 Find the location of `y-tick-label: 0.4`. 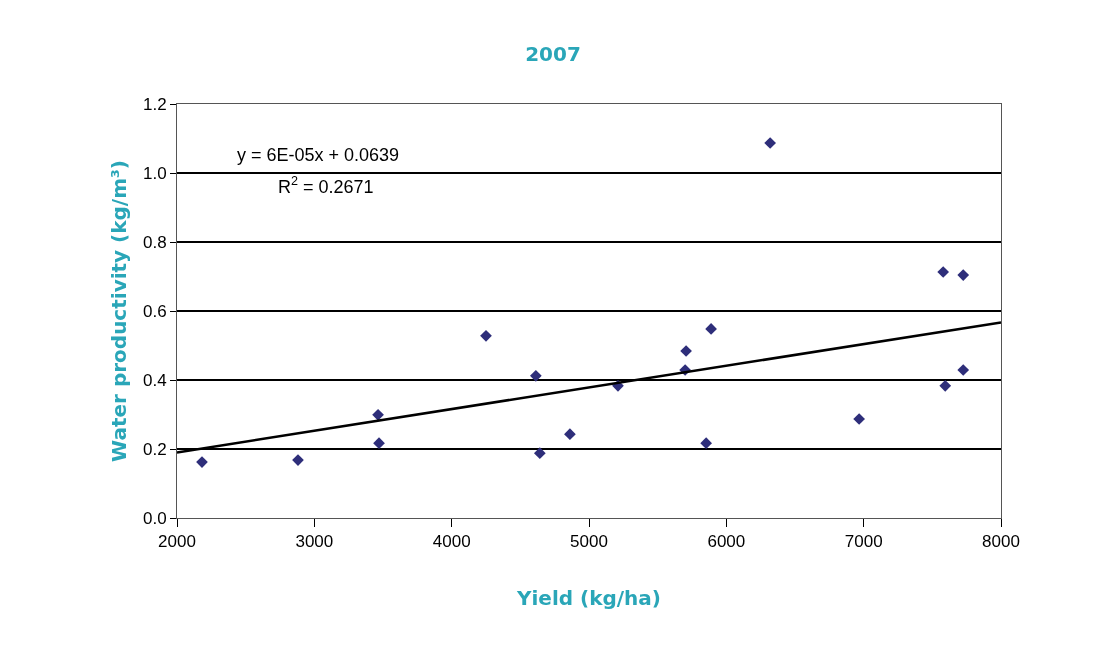

y-tick-label: 0.4 is located at coordinates (154, 380).